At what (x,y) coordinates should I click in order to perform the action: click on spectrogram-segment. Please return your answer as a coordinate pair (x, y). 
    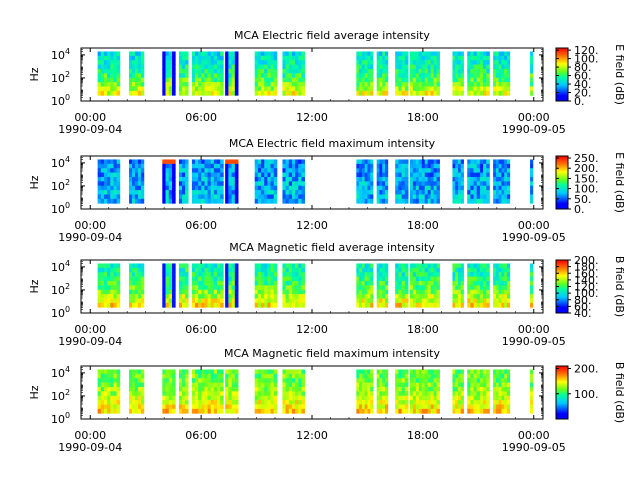
    Looking at the image, I should click on (137, 73).